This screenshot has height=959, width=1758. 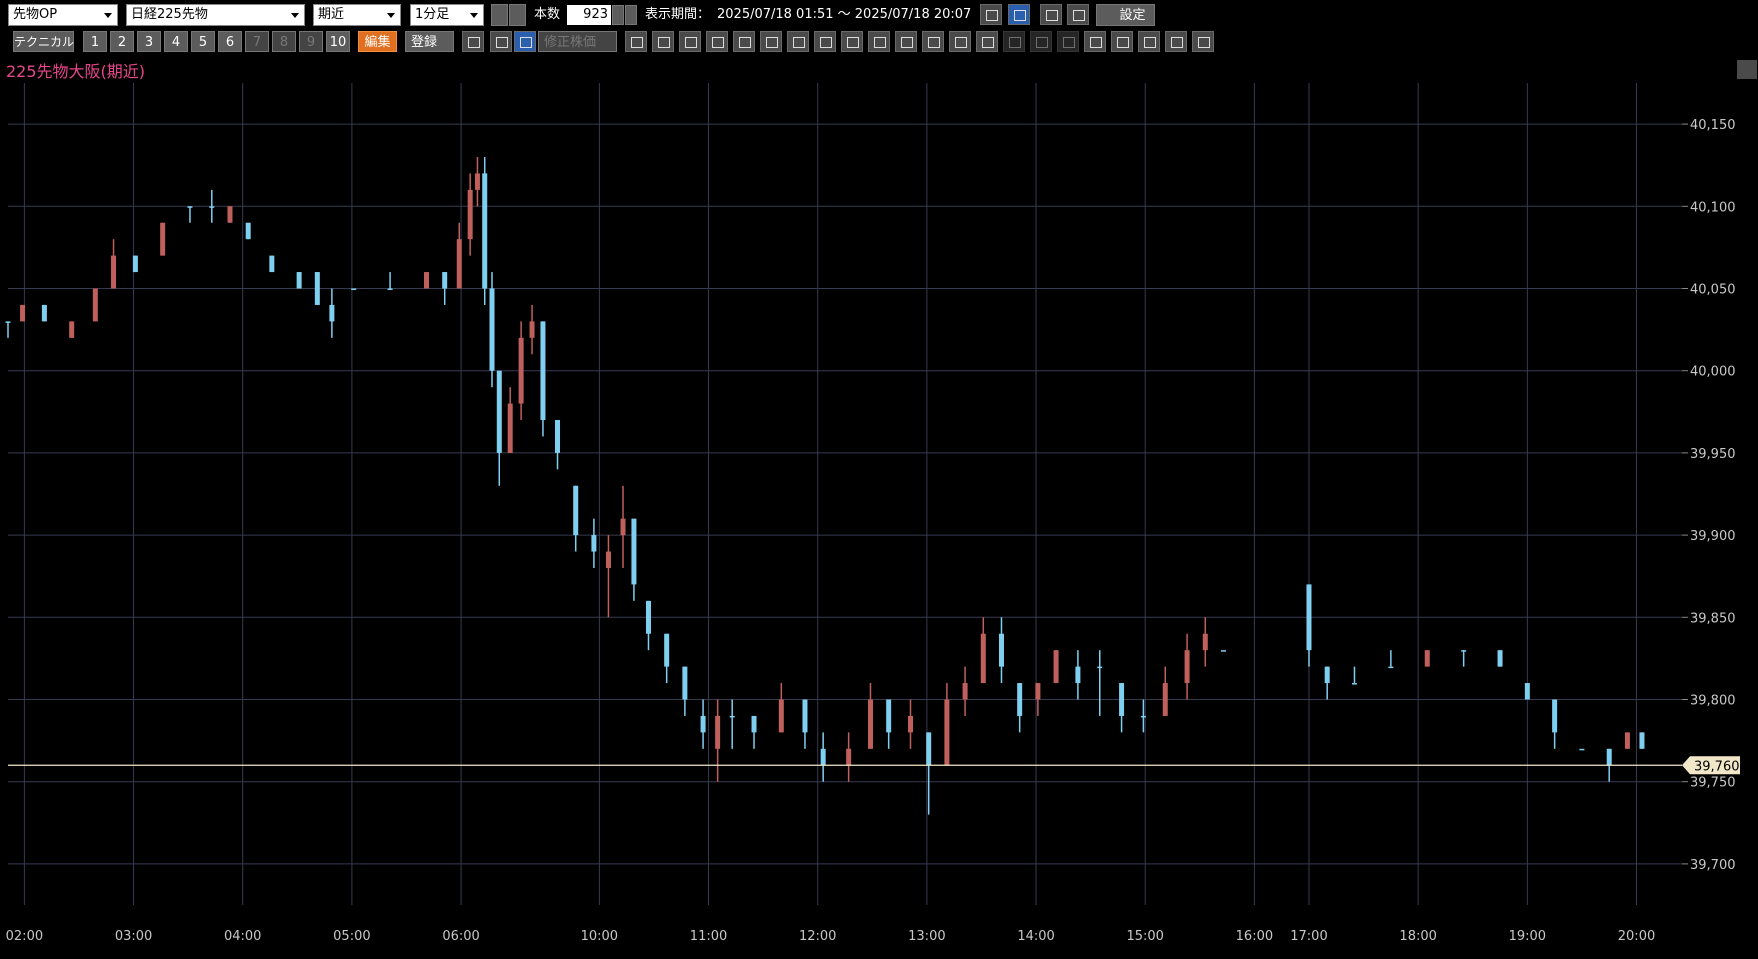 I want to click on last-price-label: 39,760, so click(x=1717, y=766).